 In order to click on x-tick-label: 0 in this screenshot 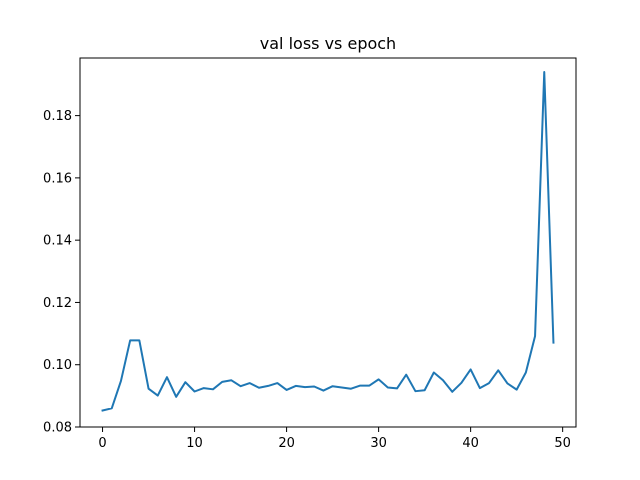, I will do `click(102, 443)`.